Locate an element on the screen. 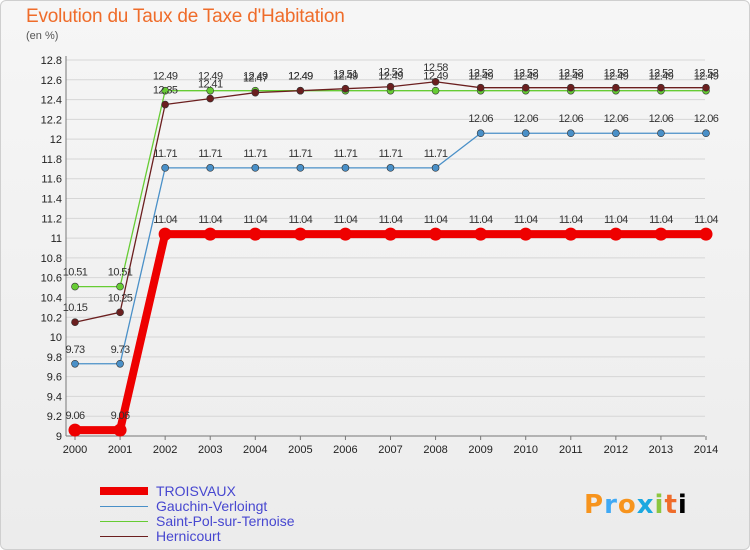 The image size is (750, 550). legend-swatch-gauchin-verloingt is located at coordinates (124, 506).